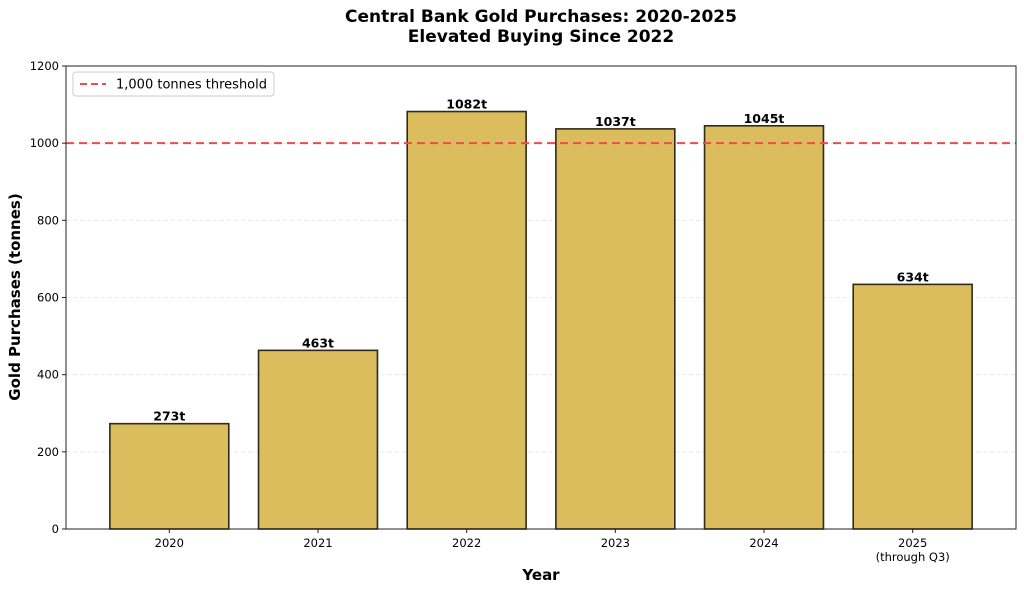 The height and width of the screenshot is (592, 1024). What do you see at coordinates (541, 37) in the screenshot?
I see `chart-subtitle: Elevated Buying Since 2022` at bounding box center [541, 37].